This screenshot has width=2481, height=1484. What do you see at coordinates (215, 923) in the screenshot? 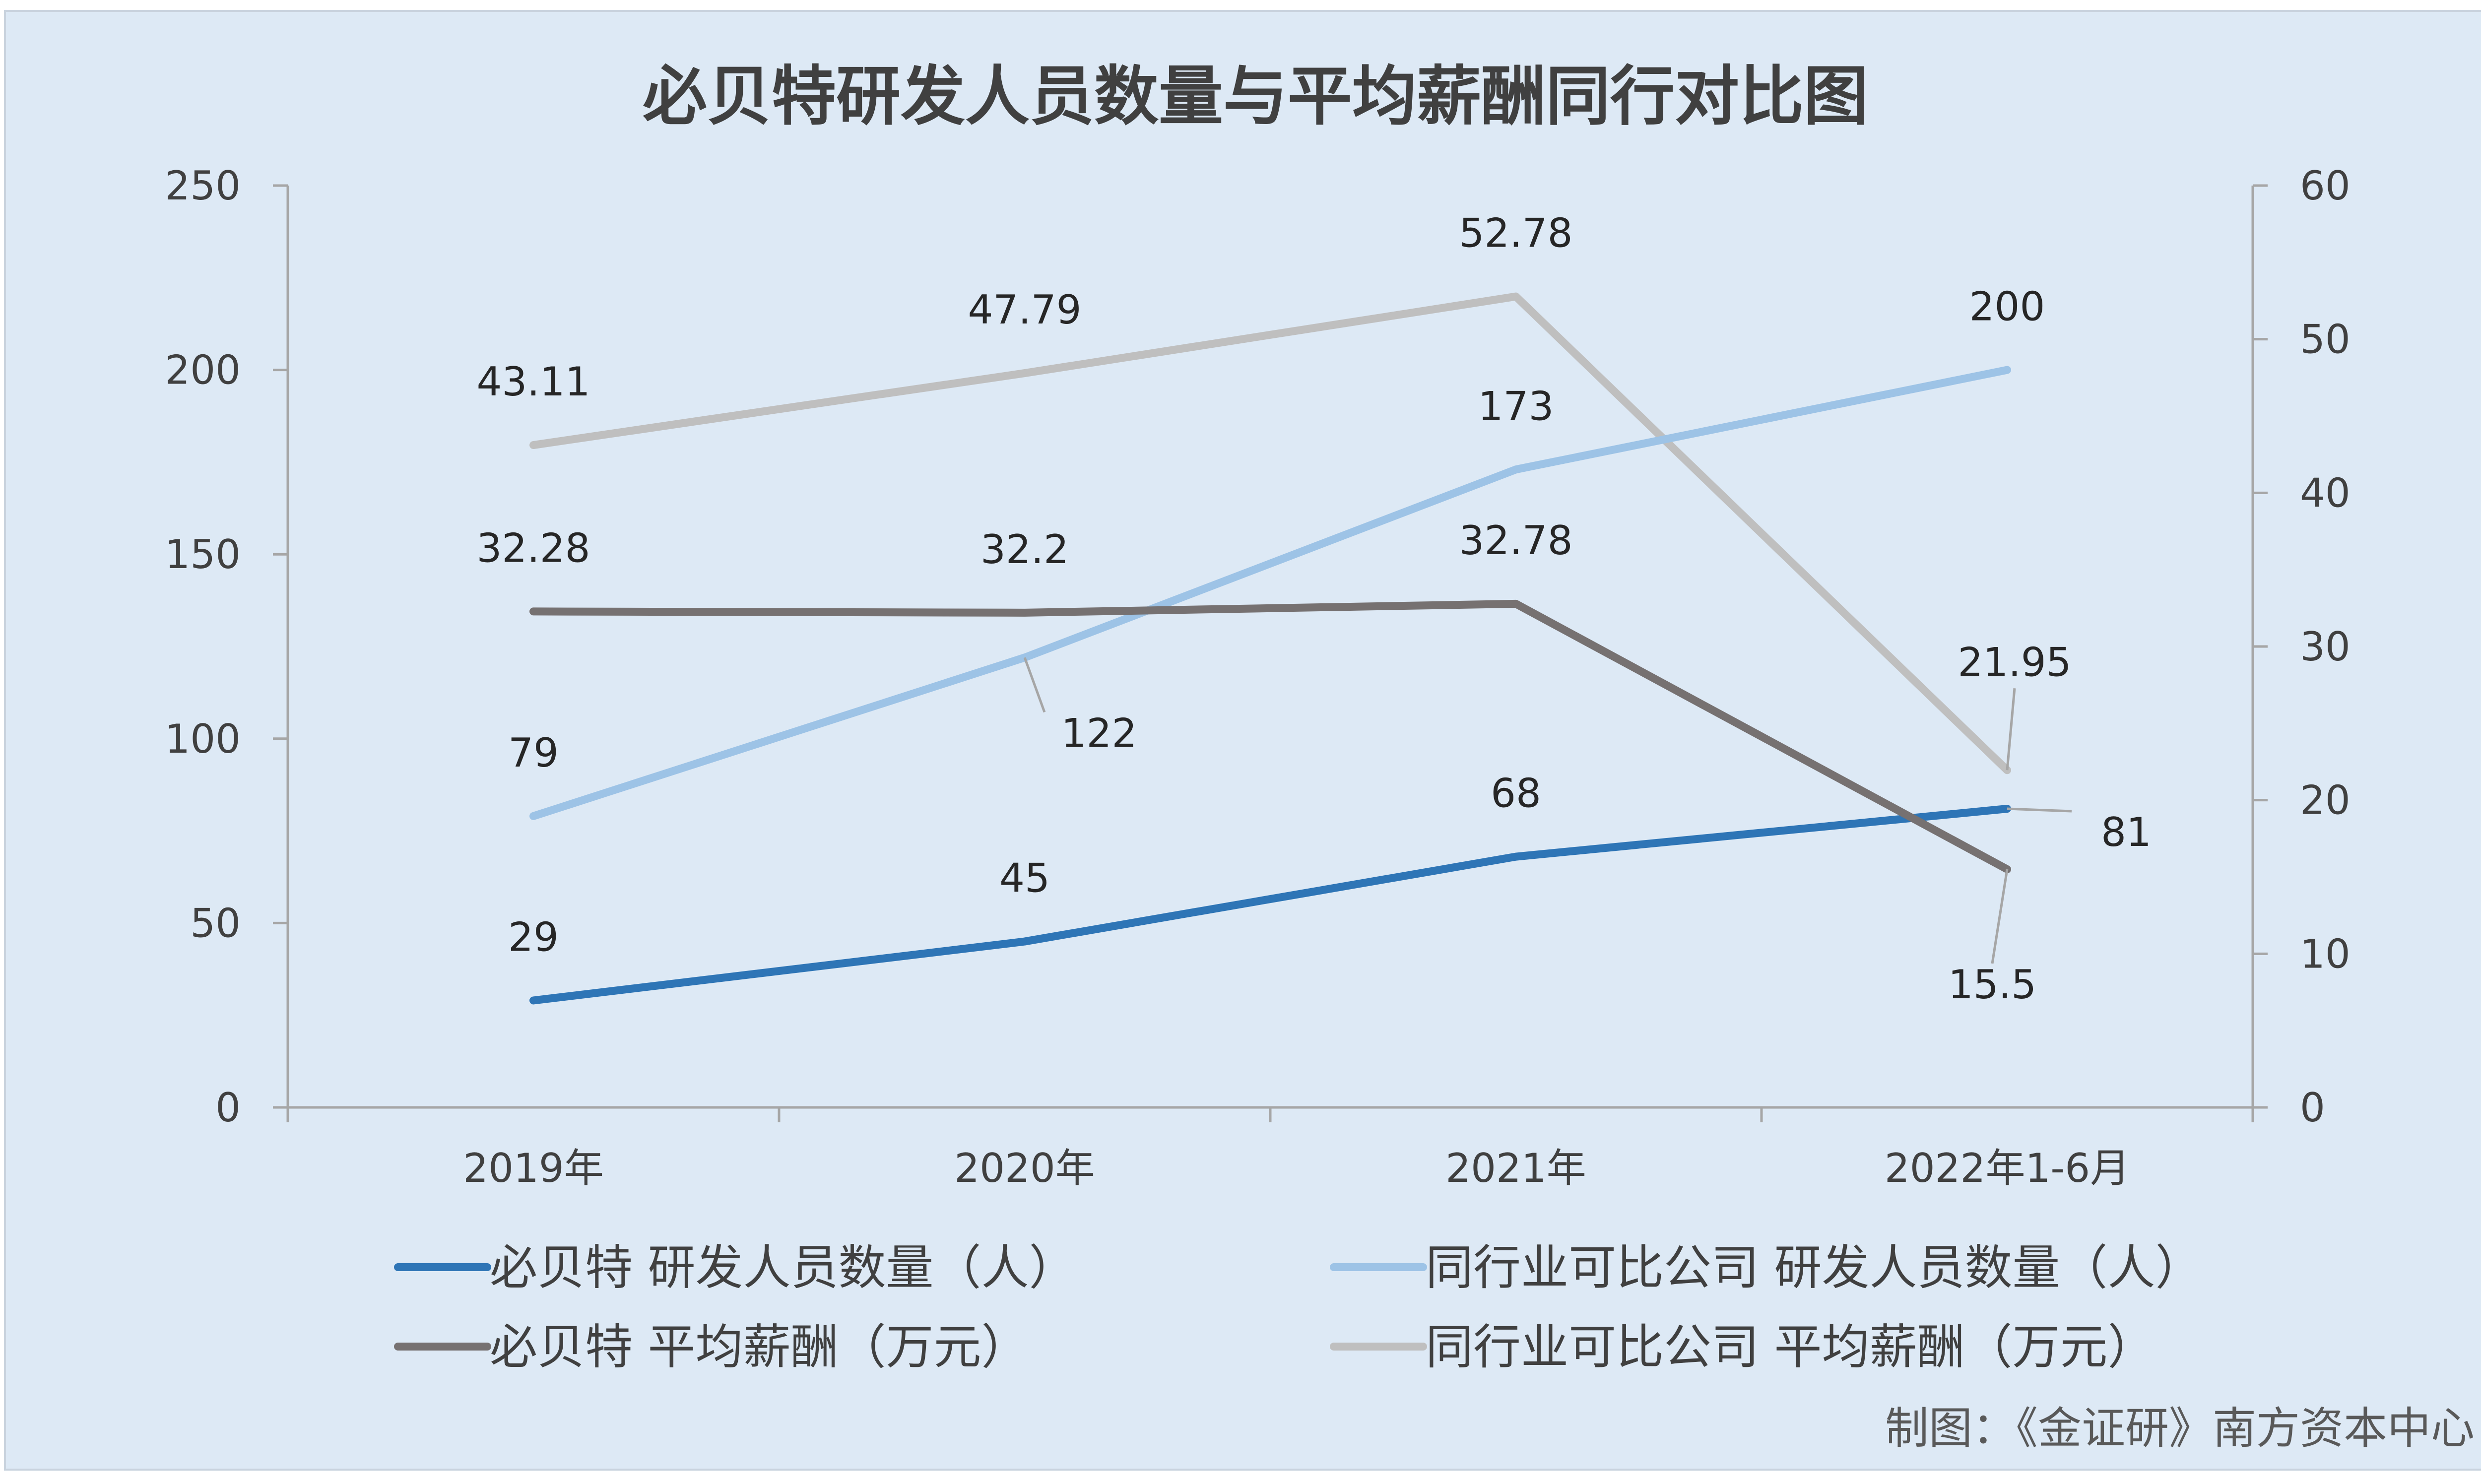
I see `left-tick-label: 50` at bounding box center [215, 923].